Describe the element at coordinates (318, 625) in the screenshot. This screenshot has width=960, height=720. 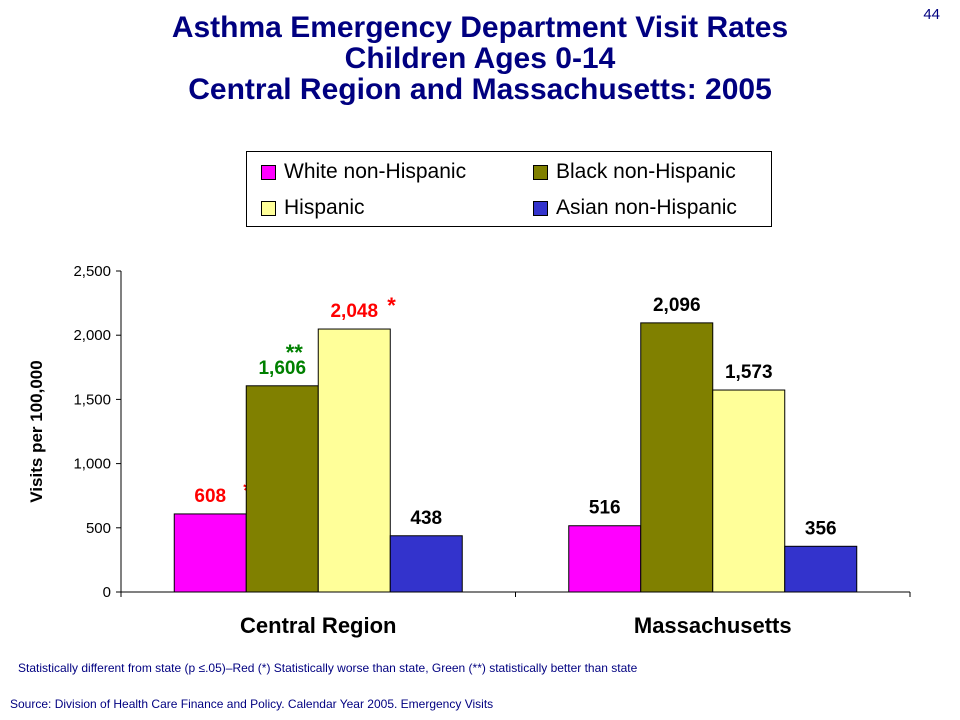
I see `x-category-label-central-region: Central Region` at that location.